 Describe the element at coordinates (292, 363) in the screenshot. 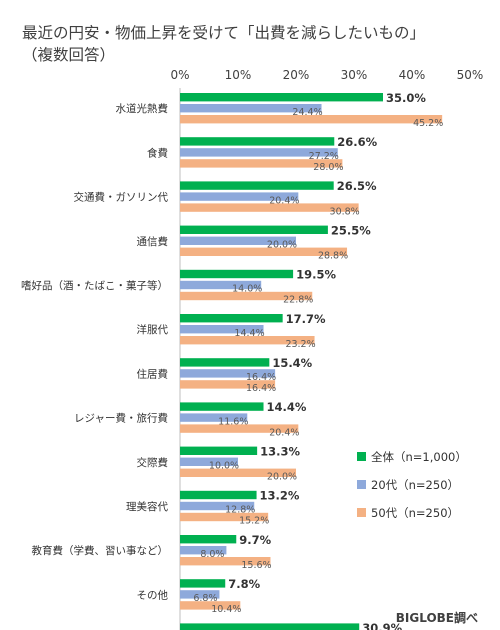

I see `data-label: 15.4%` at that location.